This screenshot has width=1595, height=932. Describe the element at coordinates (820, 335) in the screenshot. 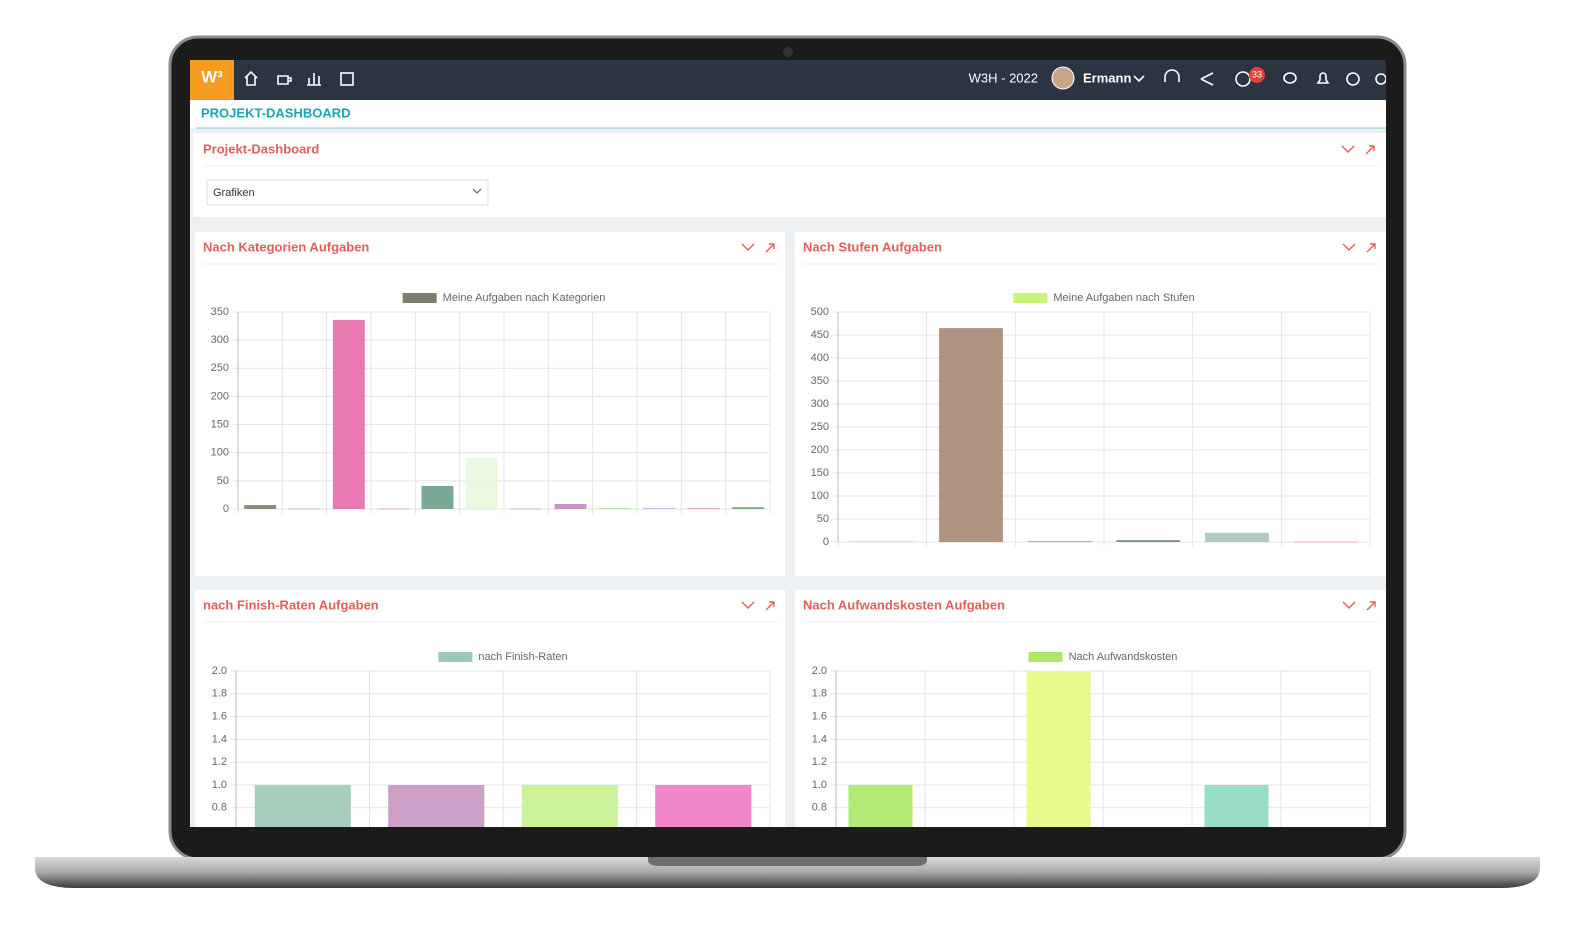

I see `y-tick-label: 450` at that location.